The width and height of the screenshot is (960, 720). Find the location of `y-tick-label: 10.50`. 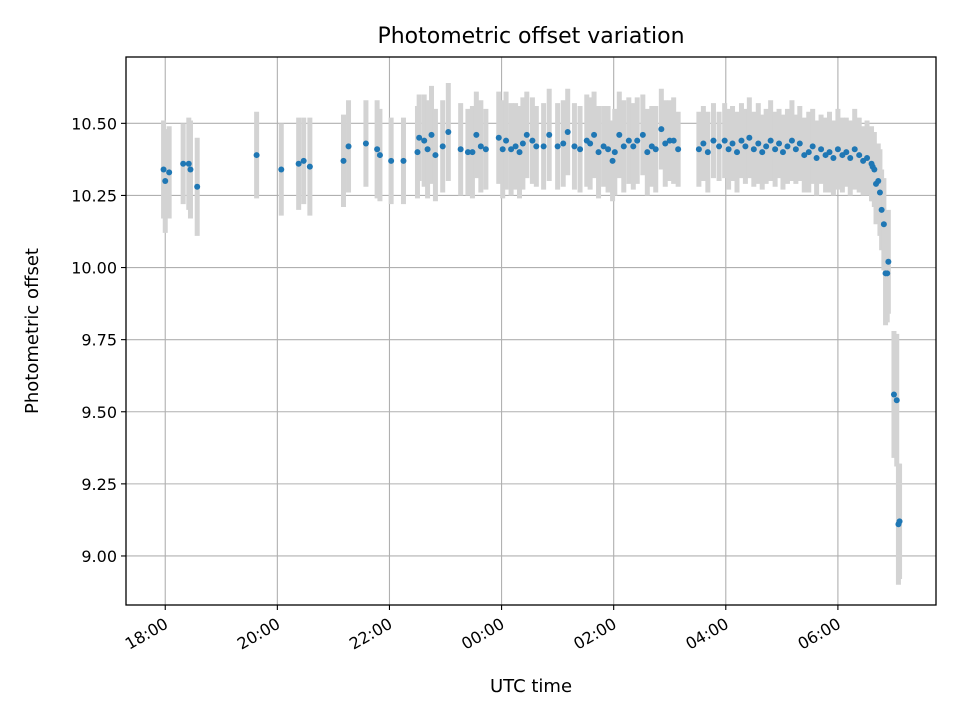

y-tick-label: 10.50 is located at coordinates (94, 123).